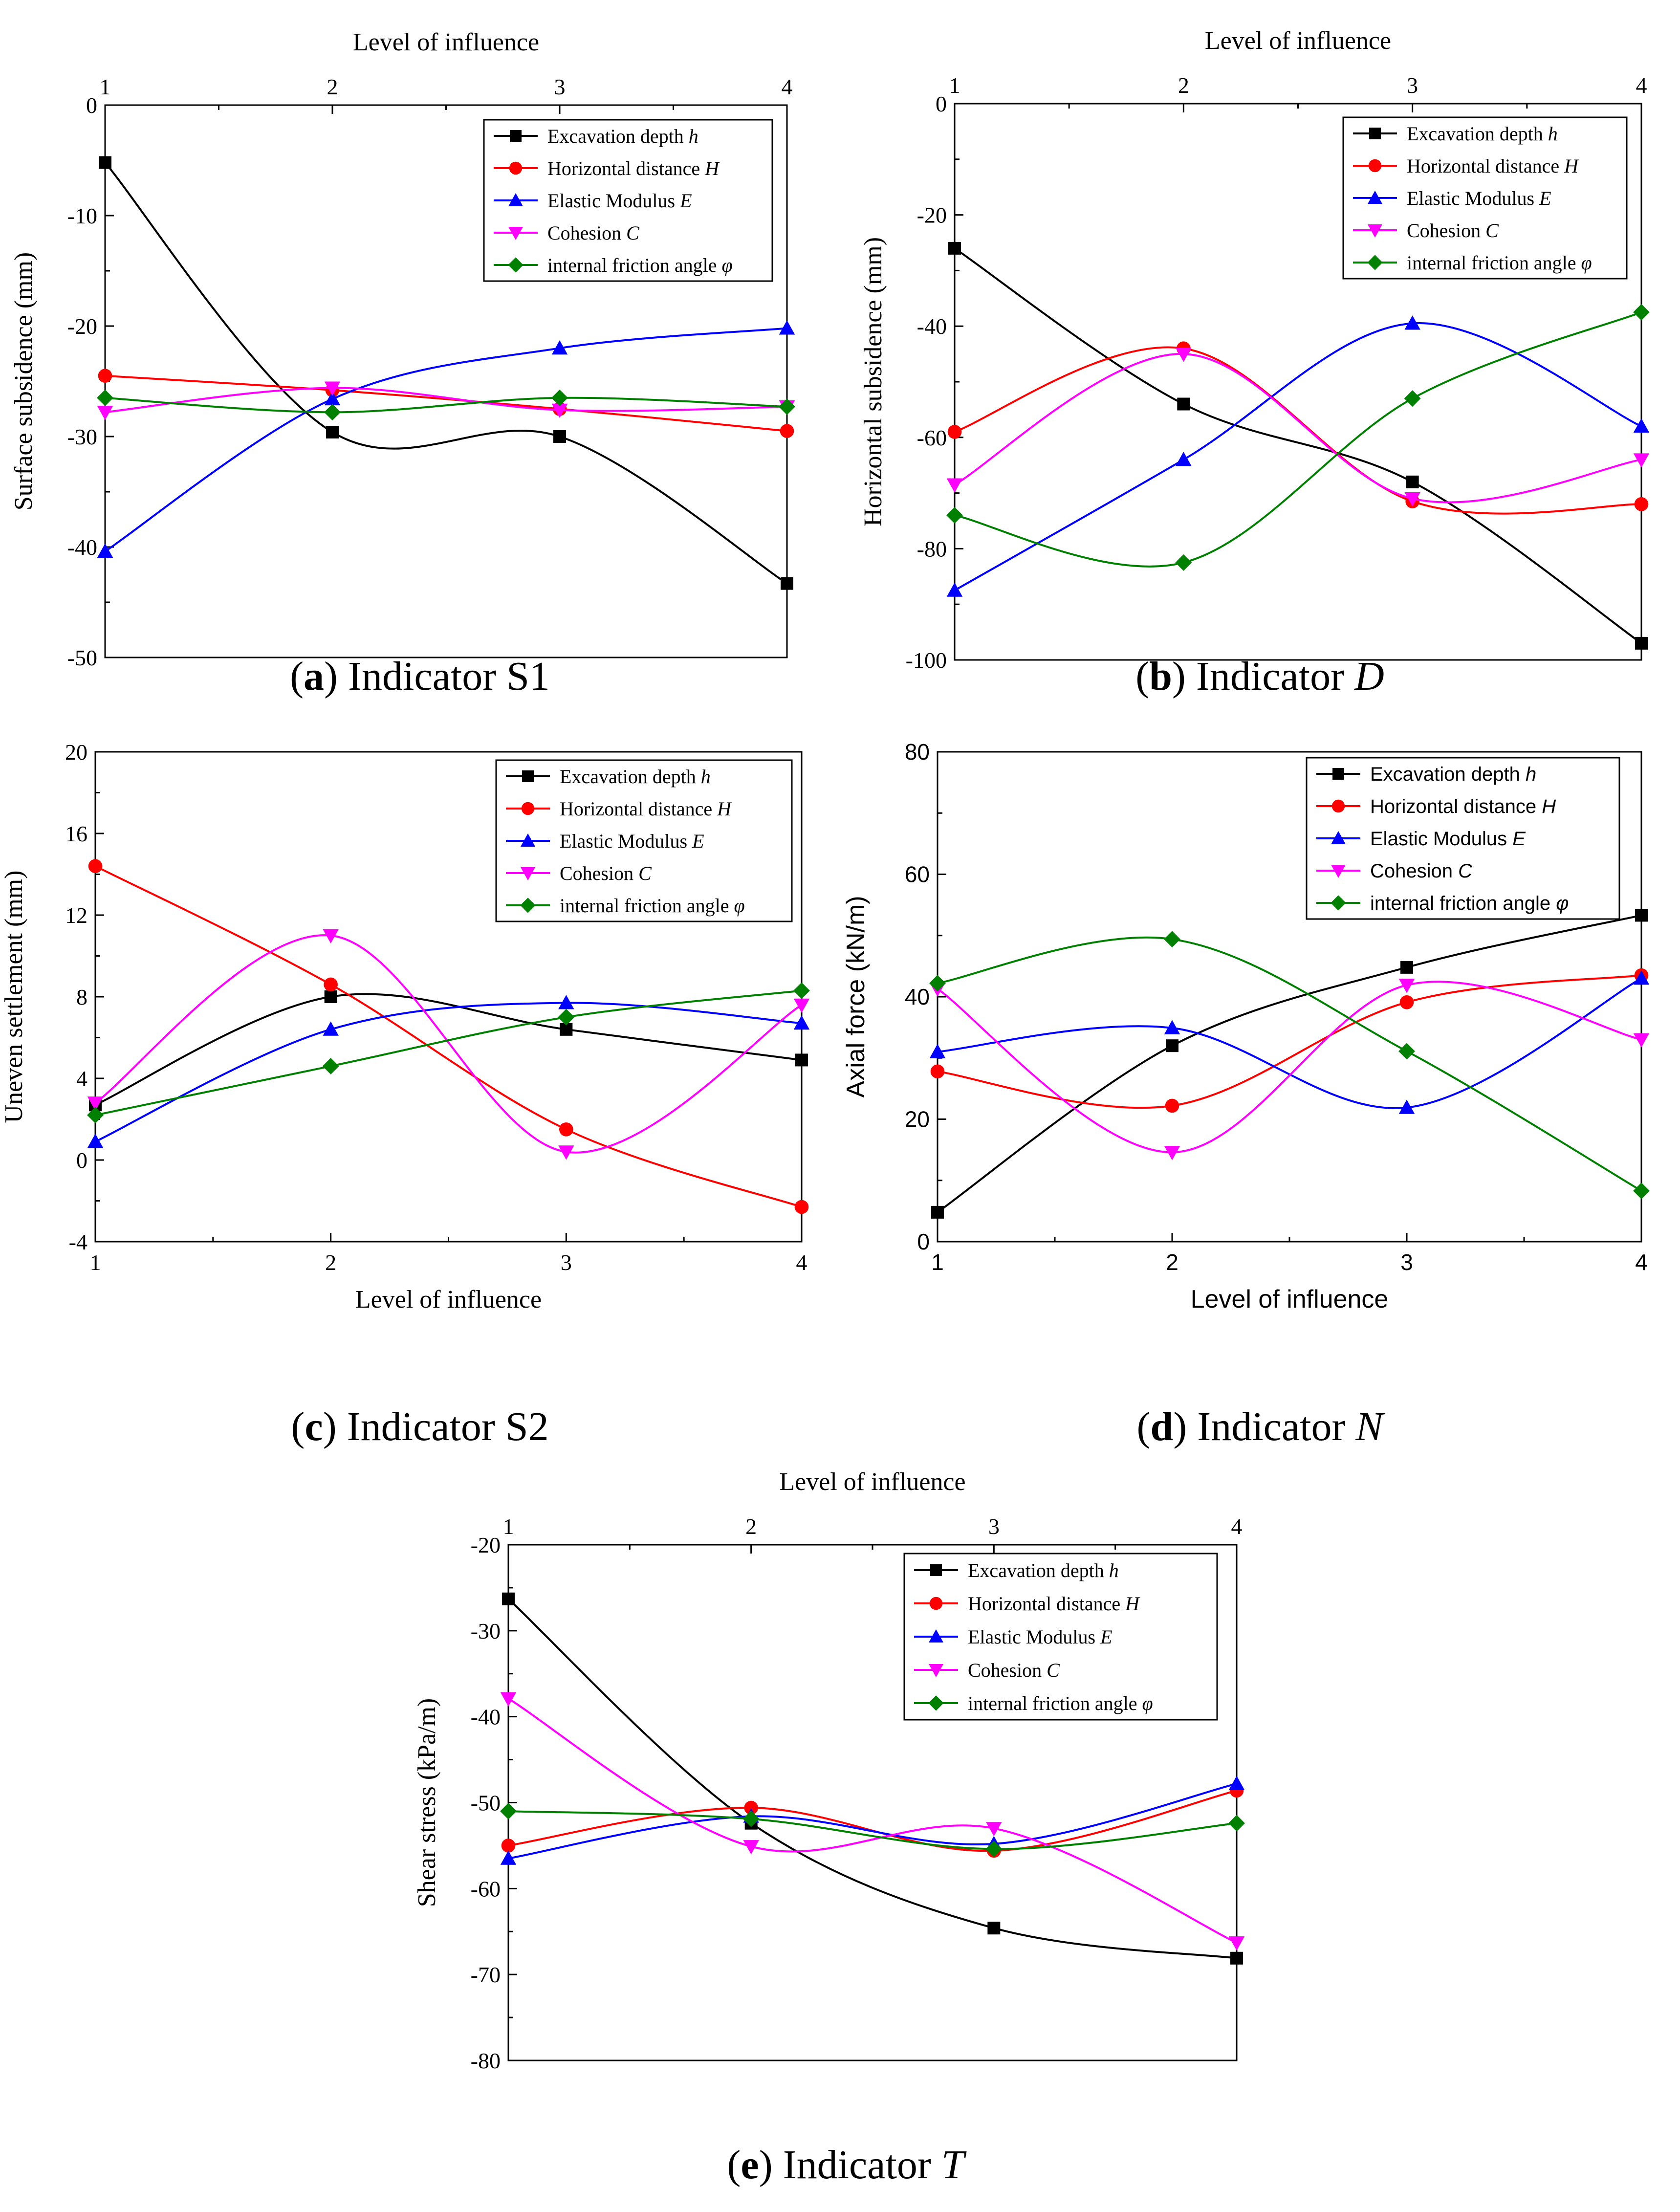  I want to click on y-tick-label: -20, so click(486, 1545).